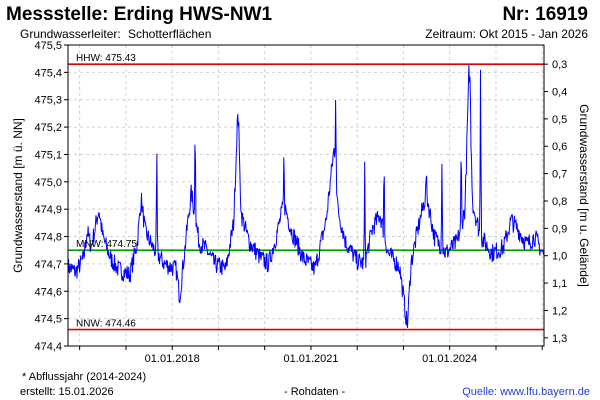  What do you see at coordinates (48, 155) in the screenshot?
I see `y-tick-label: 475,1` at bounding box center [48, 155].